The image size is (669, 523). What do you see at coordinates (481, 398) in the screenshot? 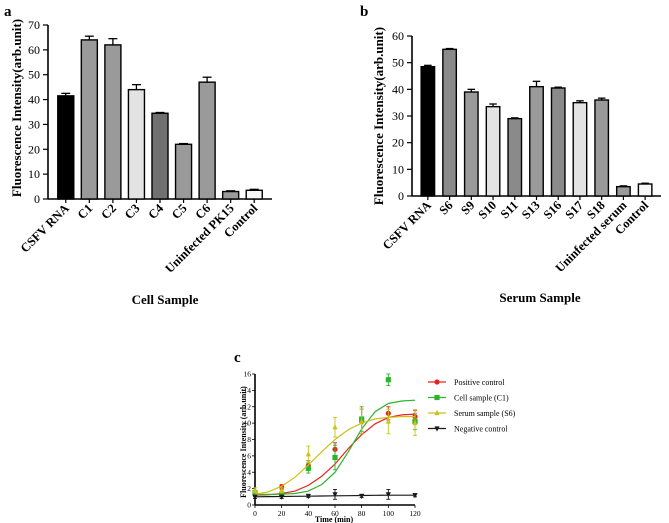
I see `legend-label: Cell sample (C1)` at bounding box center [481, 398].